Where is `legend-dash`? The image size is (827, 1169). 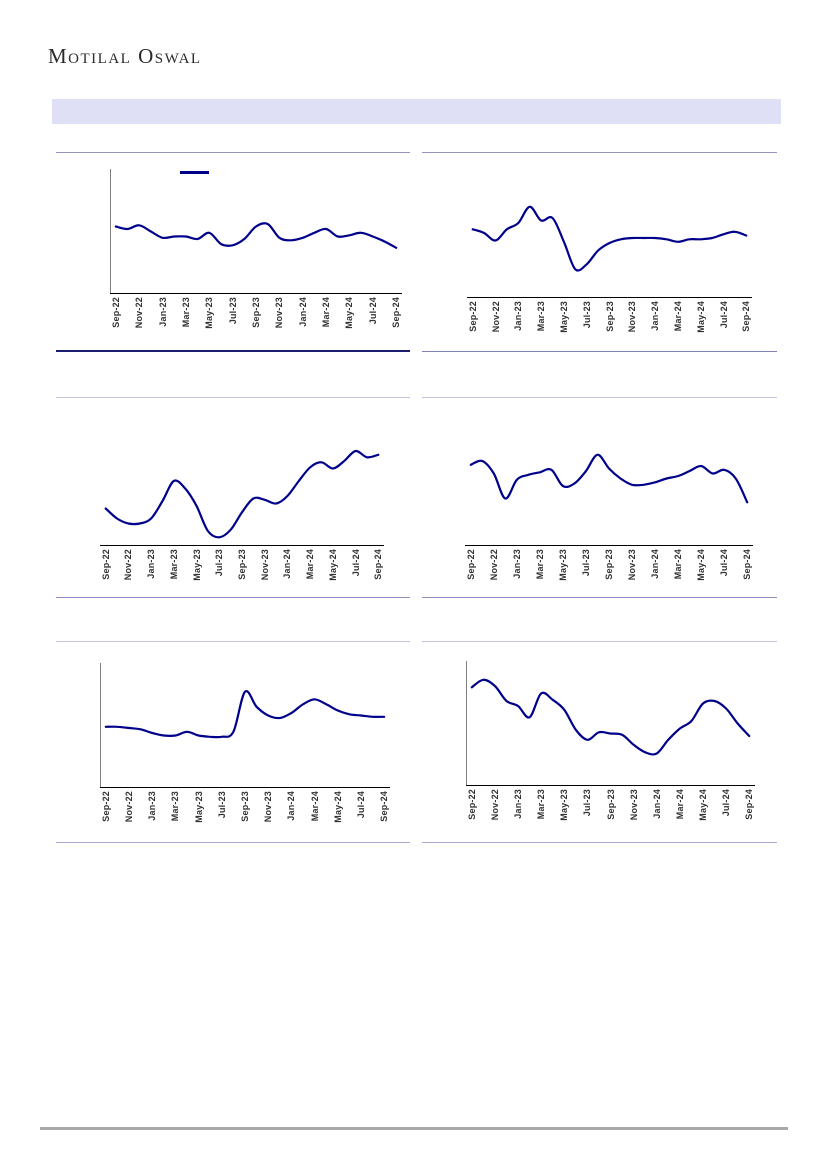
legend-dash is located at coordinates (194, 172).